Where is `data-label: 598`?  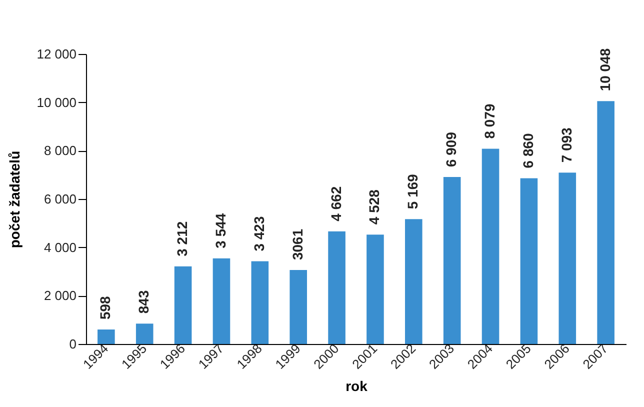
data-label: 598 is located at coordinates (105, 308).